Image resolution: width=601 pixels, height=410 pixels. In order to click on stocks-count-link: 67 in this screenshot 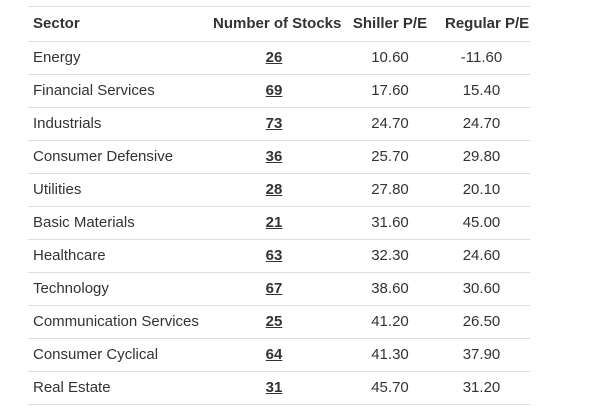, I will do `click(274, 288)`.